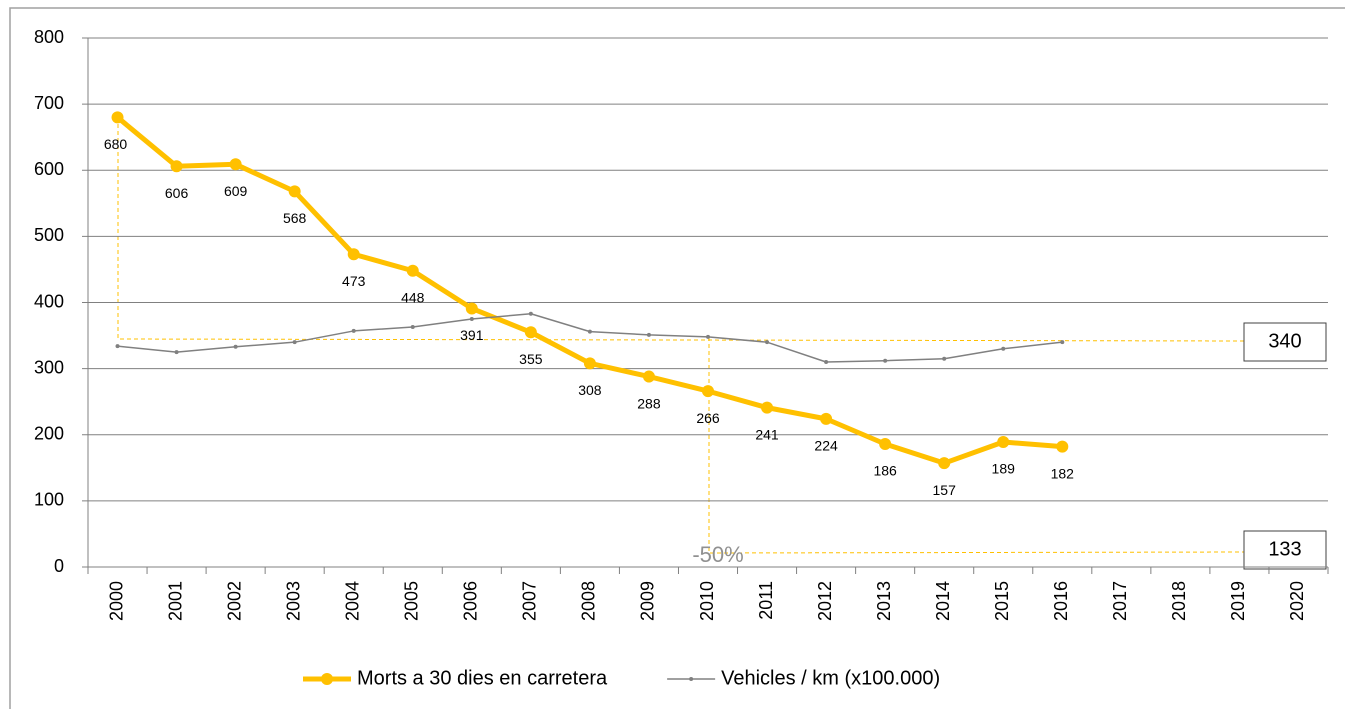 Image resolution: width=1345 pixels, height=714 pixels. What do you see at coordinates (412, 601) in the screenshot?
I see `x-tick-label: 2005` at bounding box center [412, 601].